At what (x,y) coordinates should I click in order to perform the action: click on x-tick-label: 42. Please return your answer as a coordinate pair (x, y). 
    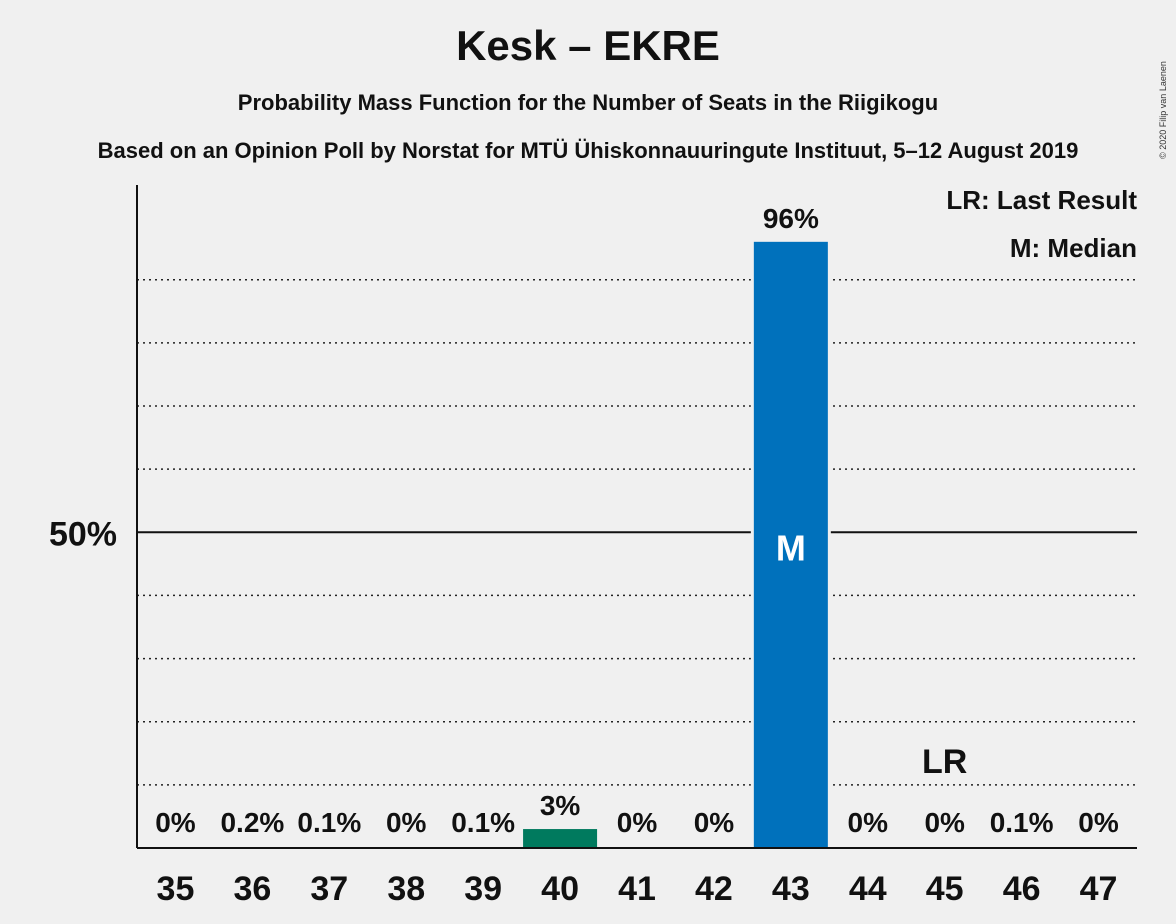
    Looking at the image, I should click on (714, 889).